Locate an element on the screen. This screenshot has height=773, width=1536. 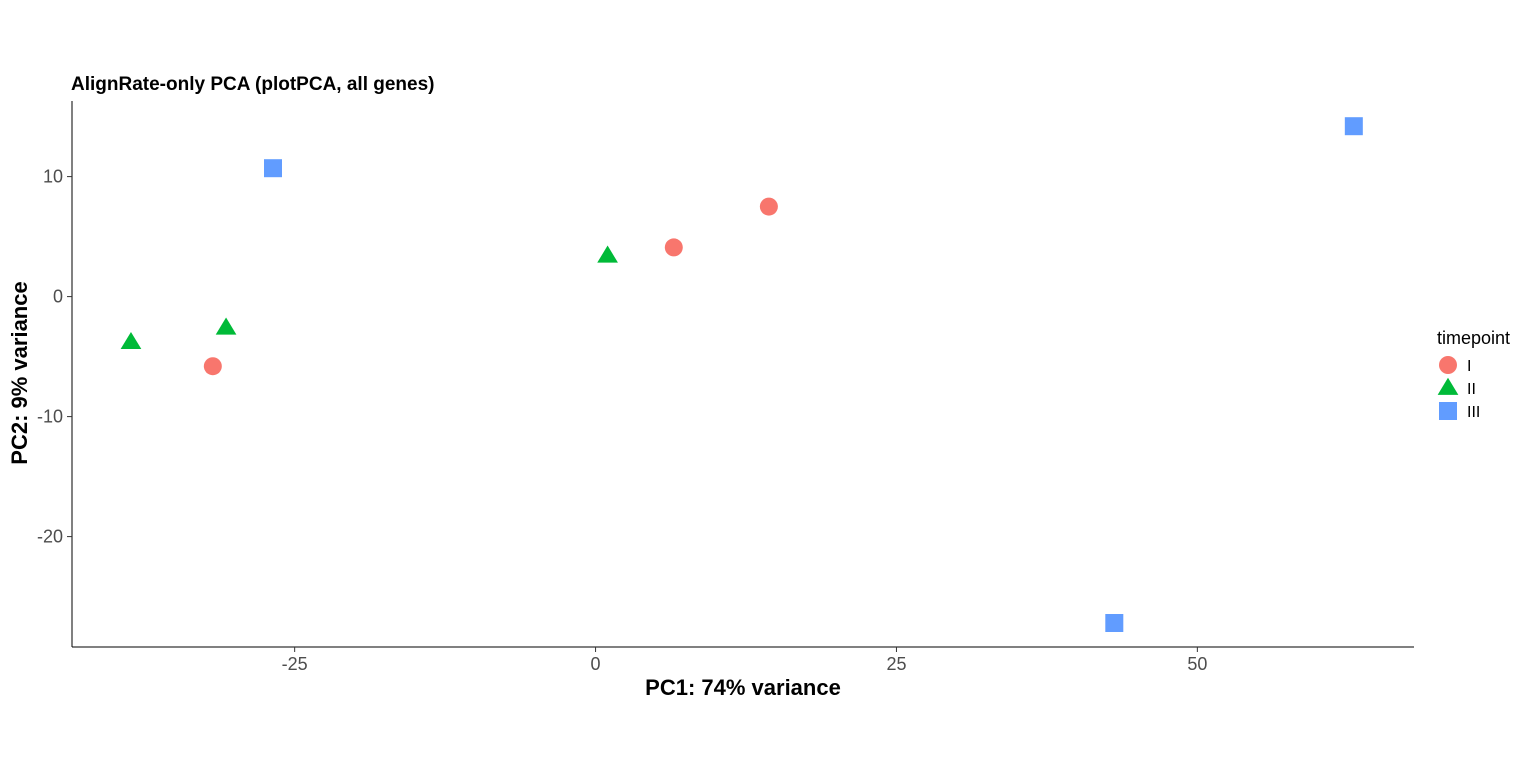
legend-title: timepoint is located at coordinates (1473, 338).